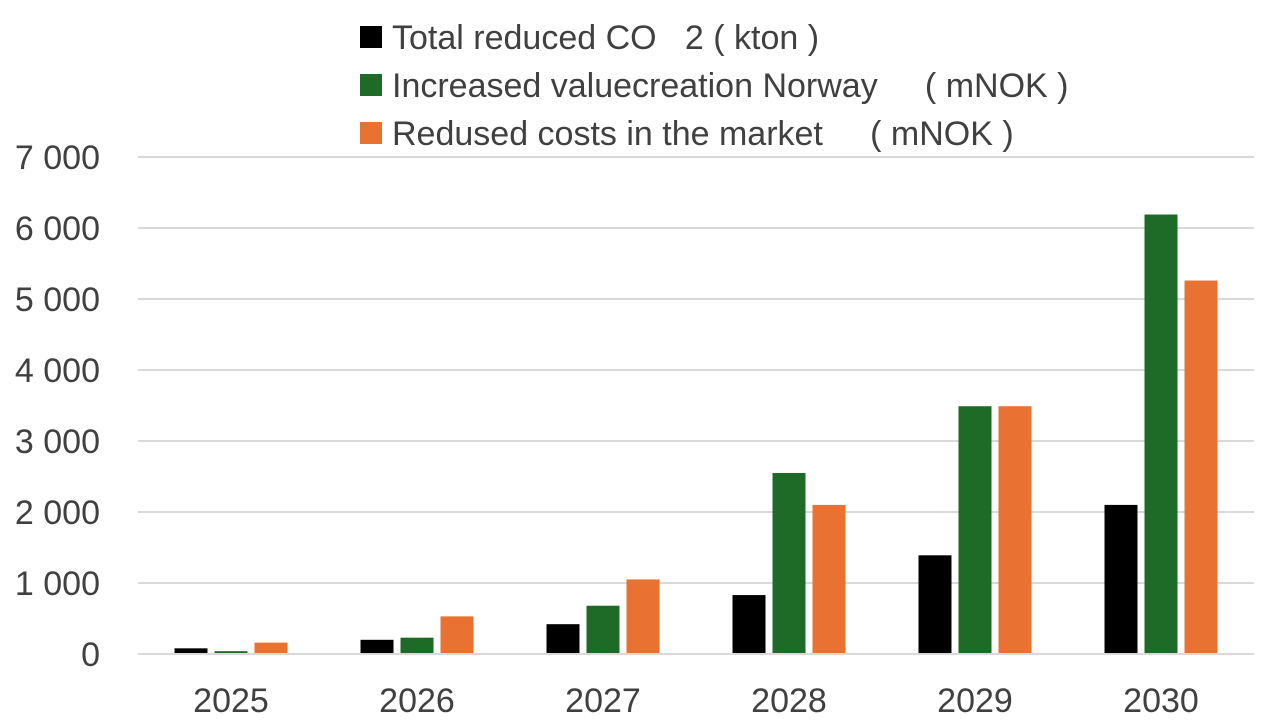  Describe the element at coordinates (57, 406) in the screenshot. I see `y-axis: 0 1 000 2 000 3 000 4 000 5 000 6 000 7 000` at that location.